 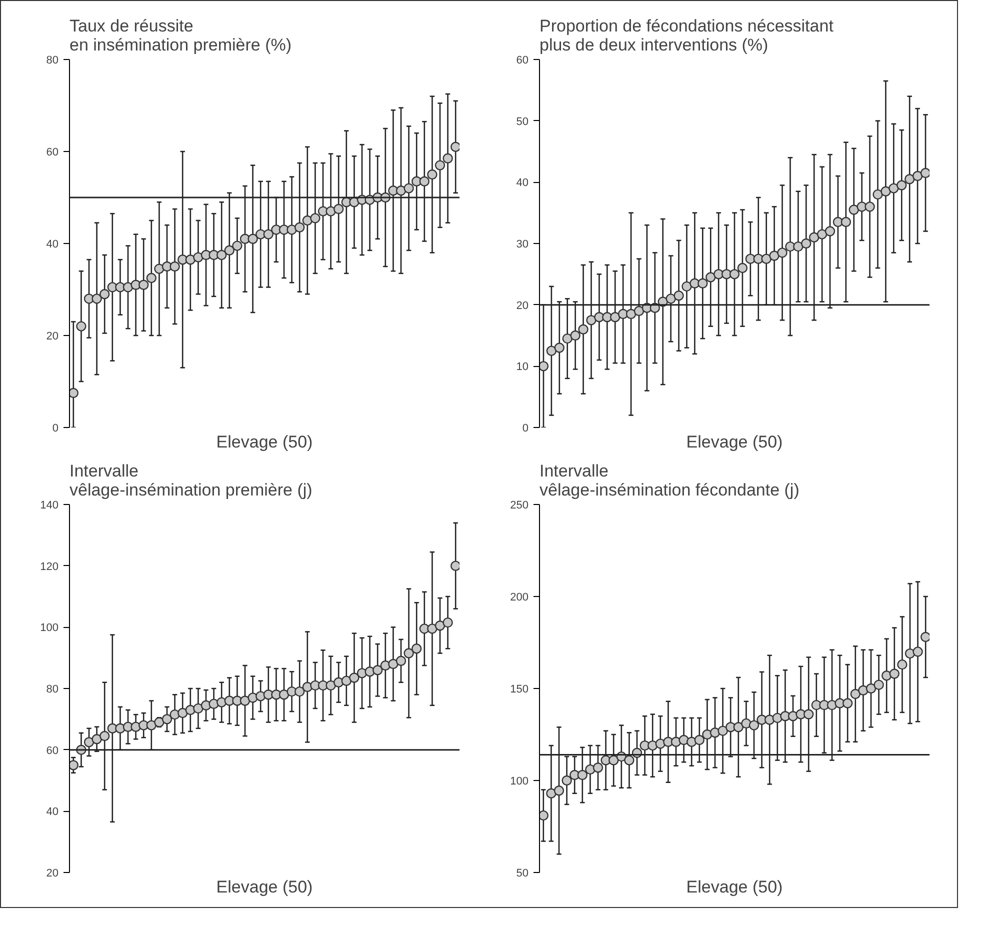 I want to click on y-tick-label: 140, so click(x=49, y=506).